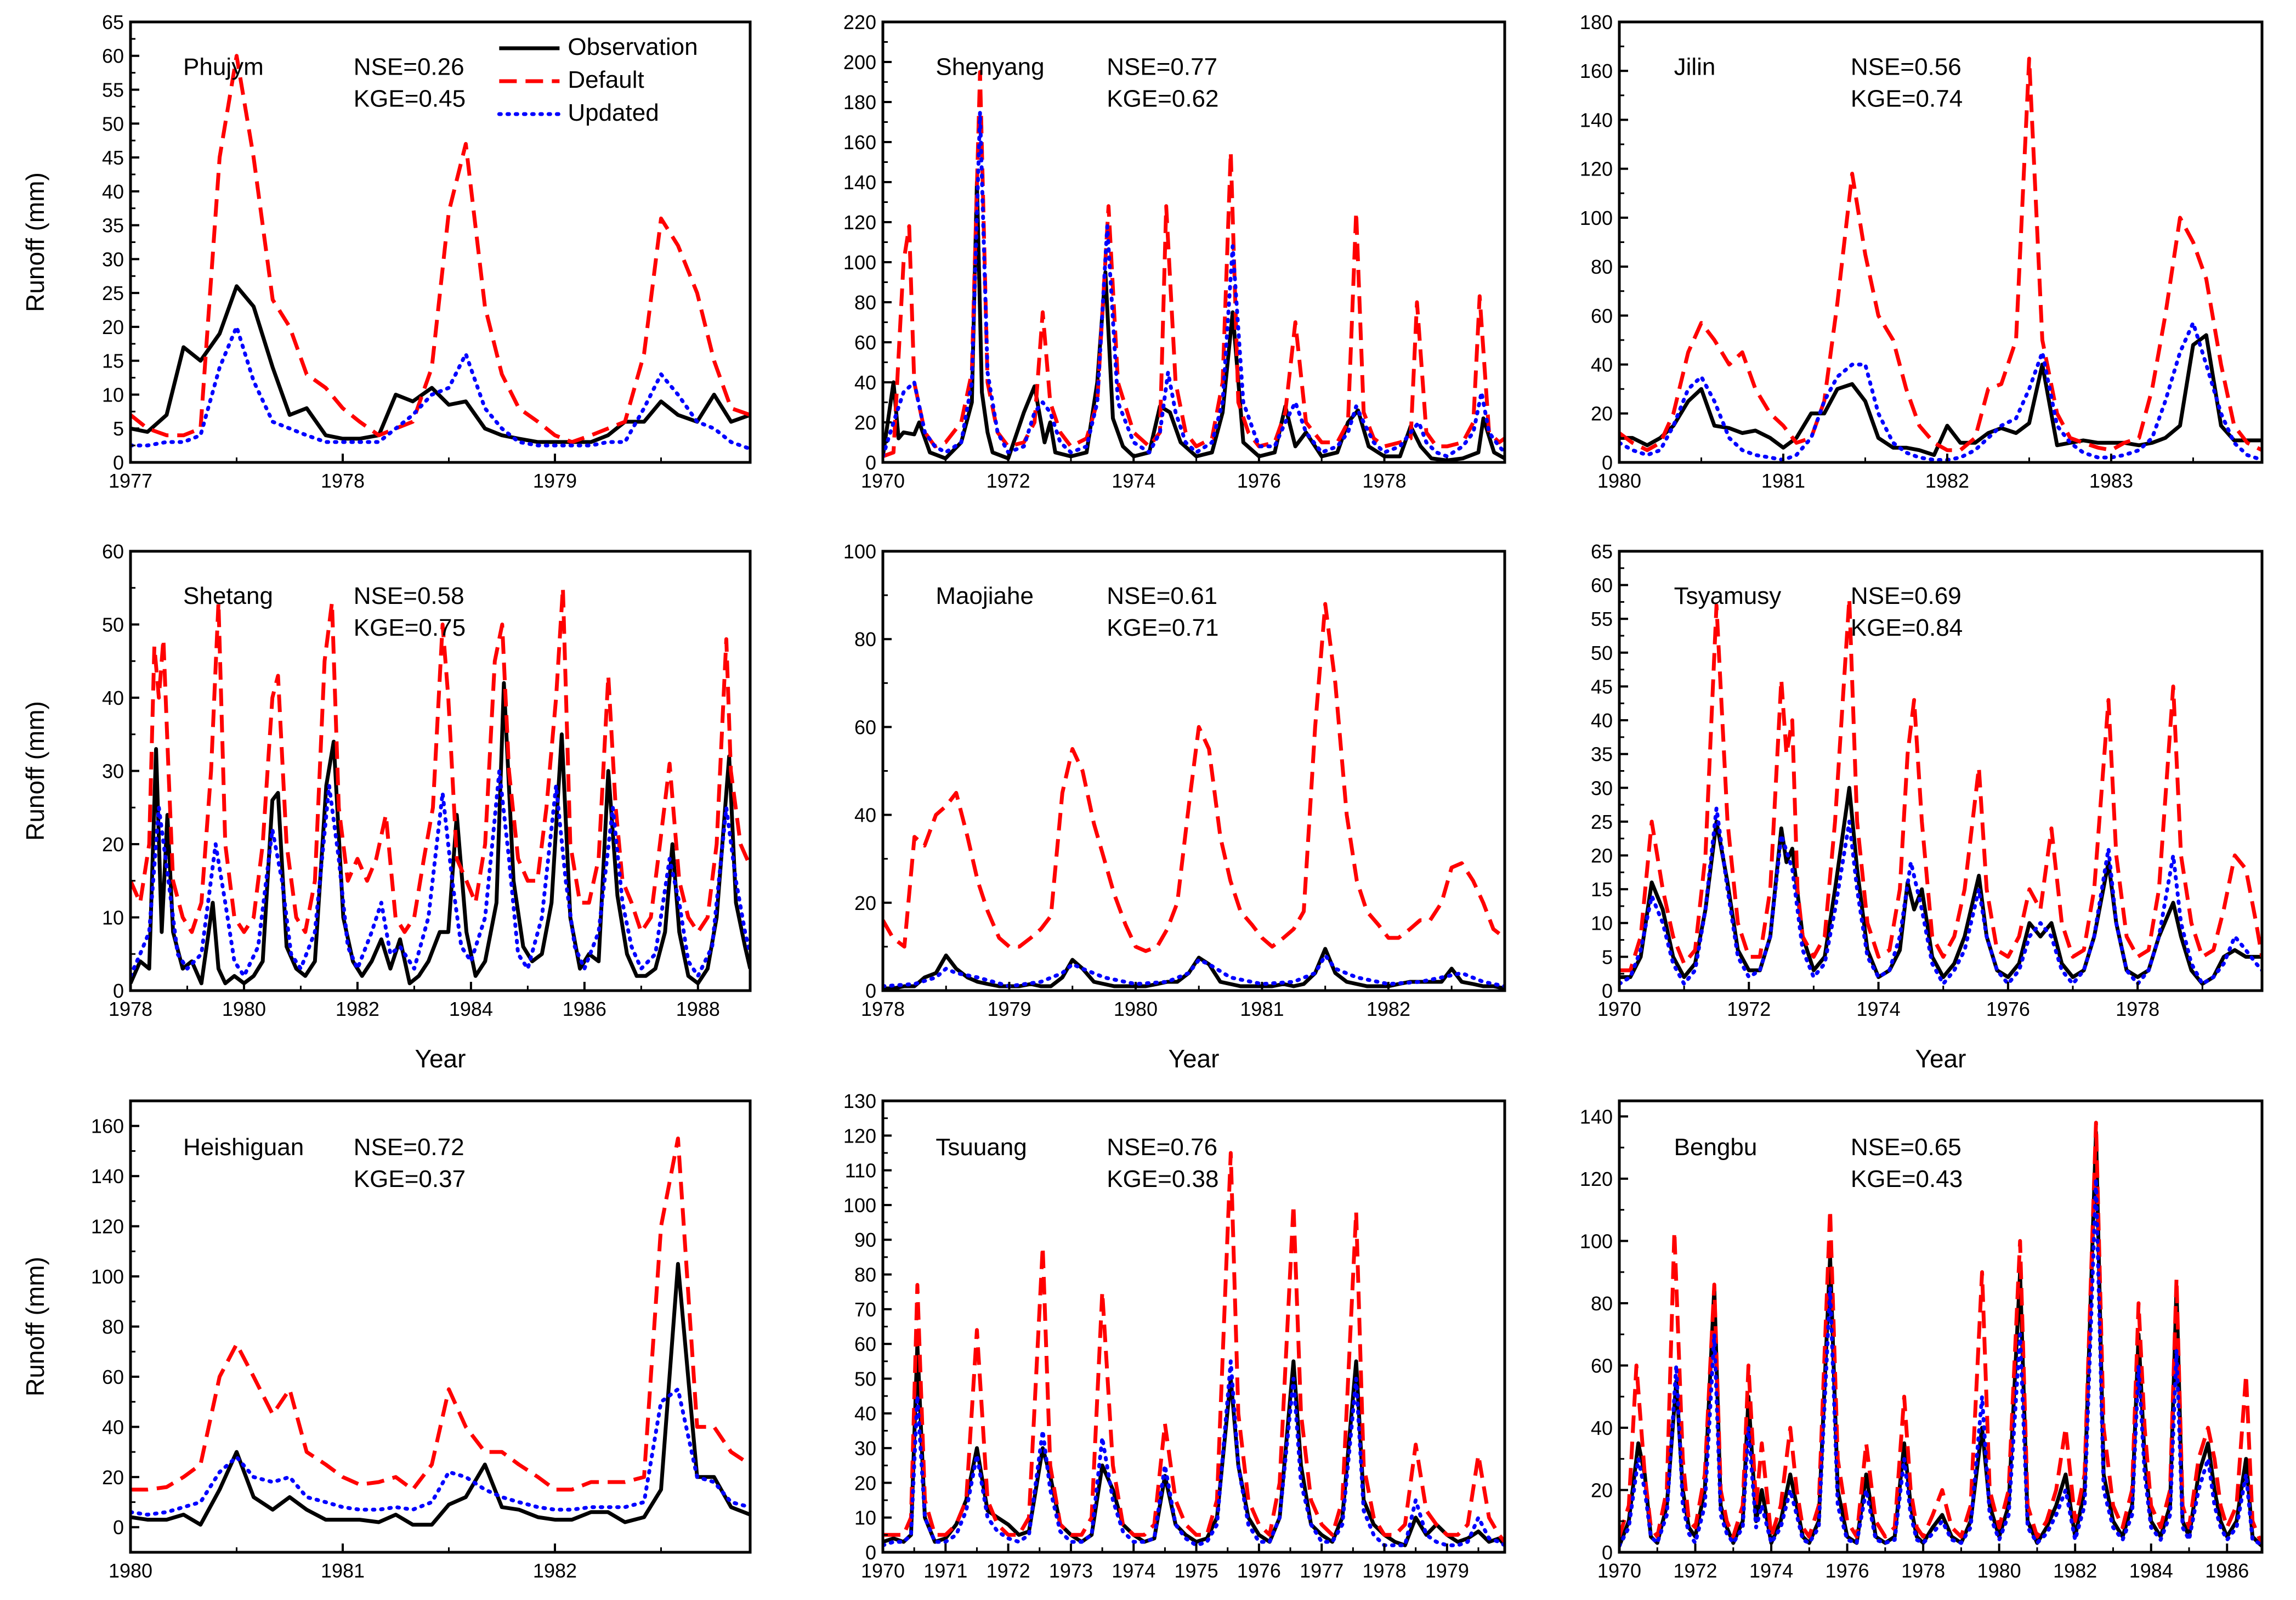 The width and height of the screenshot is (2296, 1600). What do you see at coordinates (606, 80) in the screenshot?
I see `legend-default-label: Default` at bounding box center [606, 80].